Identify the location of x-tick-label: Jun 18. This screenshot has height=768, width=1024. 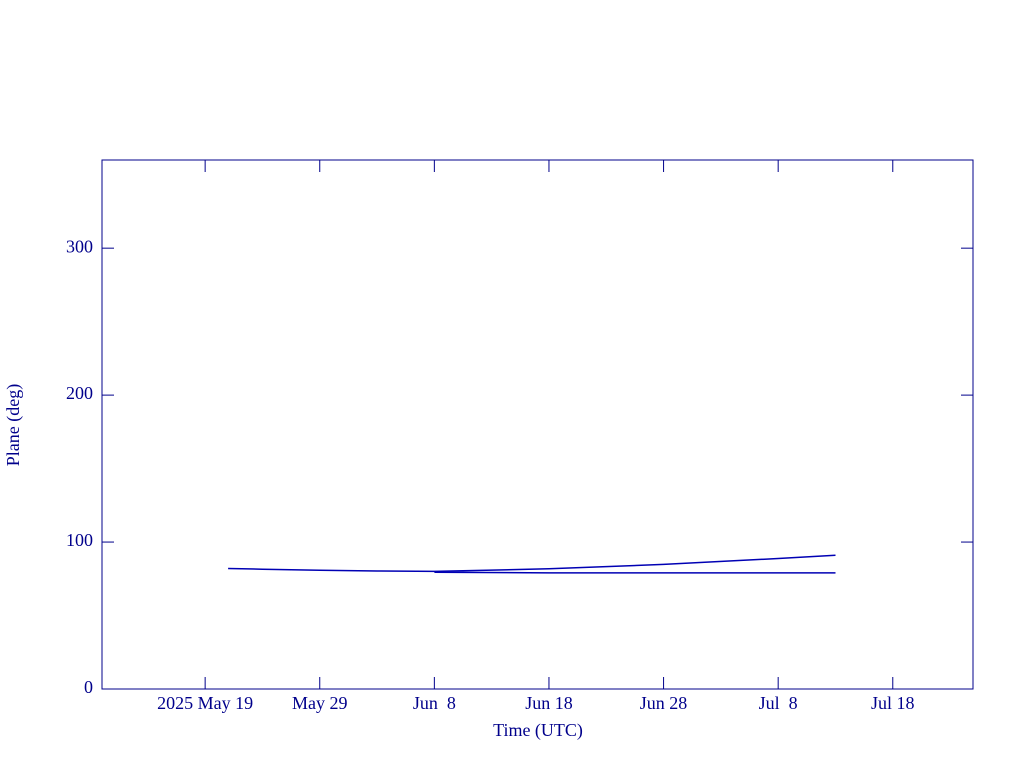
(549, 703).